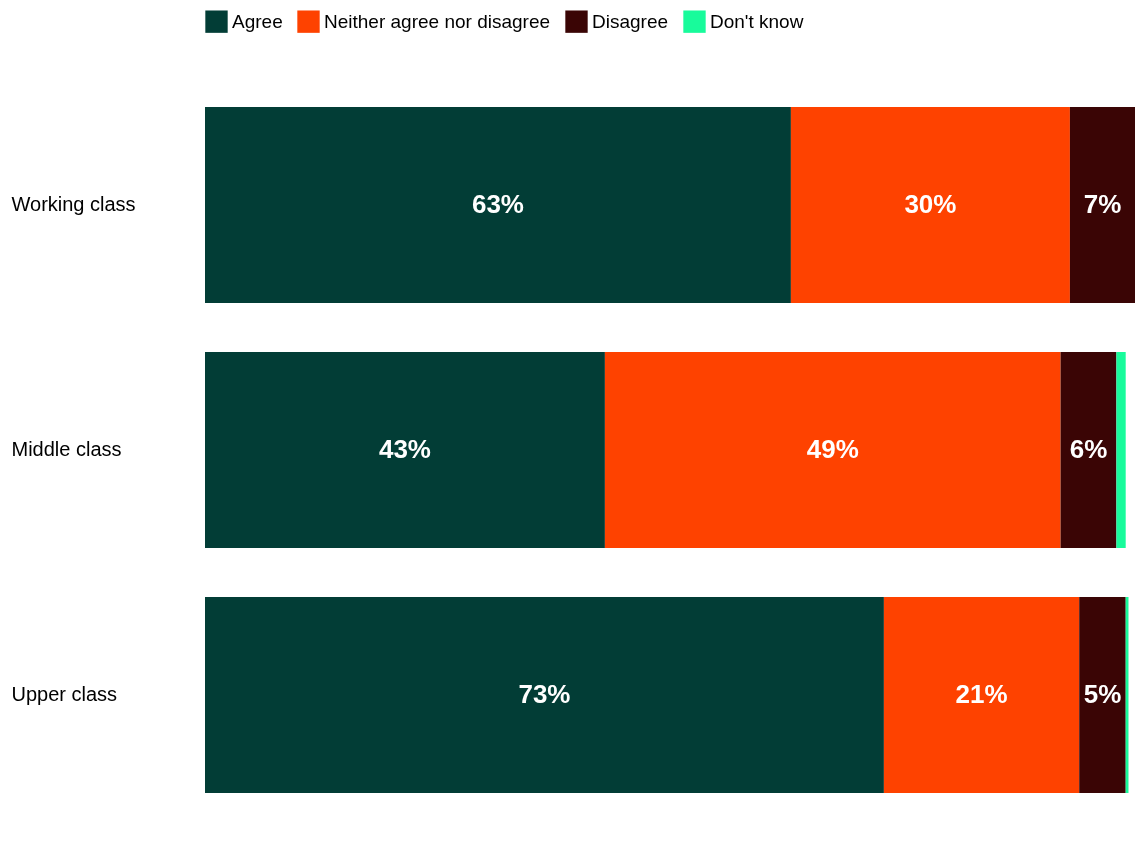 The width and height of the screenshot is (1135, 841). I want to click on data-label: 7%, so click(1102, 204).